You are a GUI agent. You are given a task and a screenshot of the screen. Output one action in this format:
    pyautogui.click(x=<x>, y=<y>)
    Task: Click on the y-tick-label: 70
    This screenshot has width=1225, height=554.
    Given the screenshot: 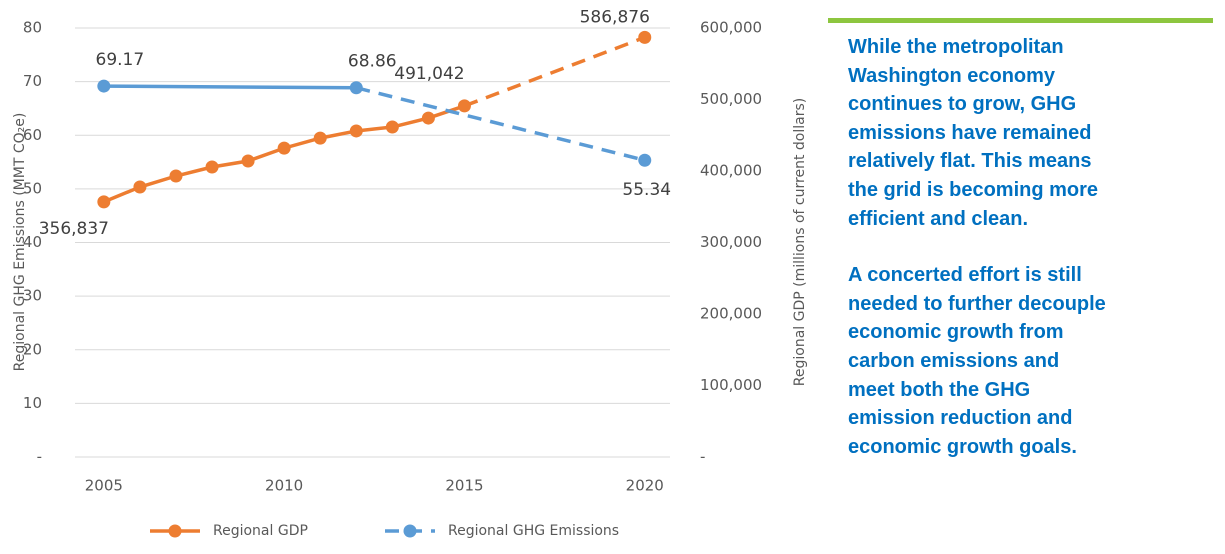 What is the action you would take?
    pyautogui.click(x=32, y=81)
    